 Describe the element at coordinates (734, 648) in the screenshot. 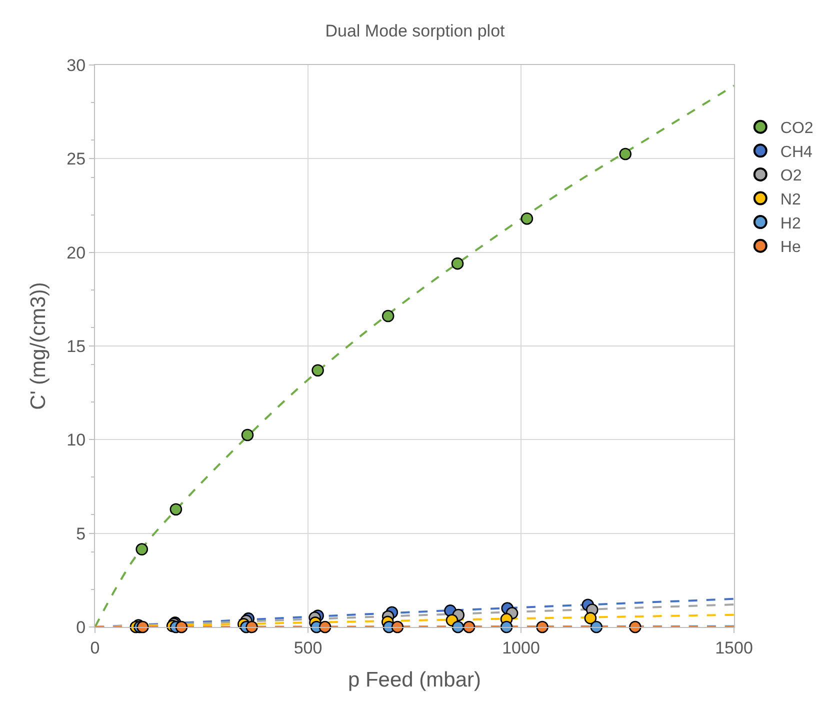

I see `x-tick-label: 1500` at that location.